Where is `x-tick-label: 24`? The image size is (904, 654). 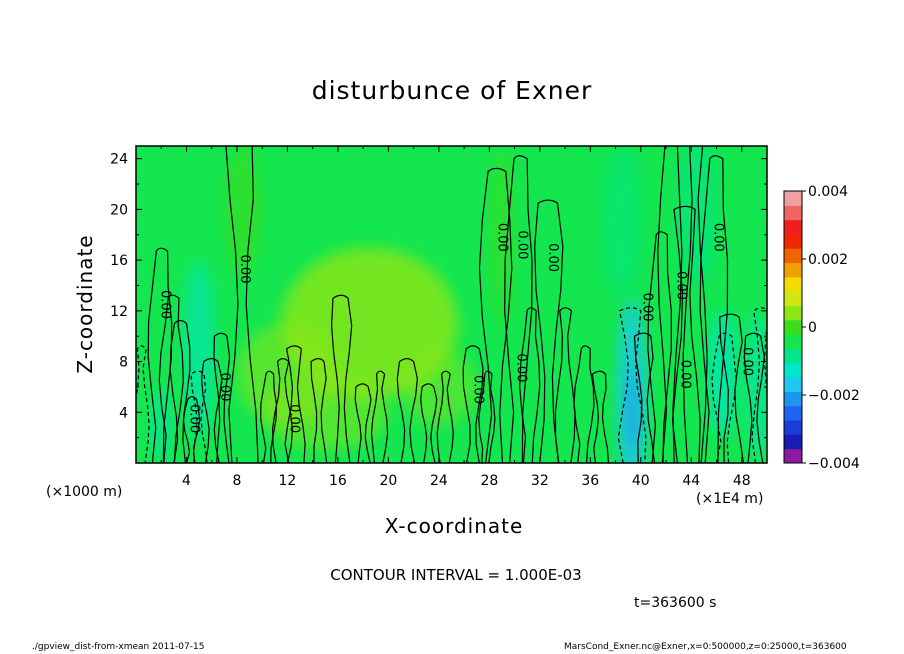 x-tick-label: 24 is located at coordinates (439, 481).